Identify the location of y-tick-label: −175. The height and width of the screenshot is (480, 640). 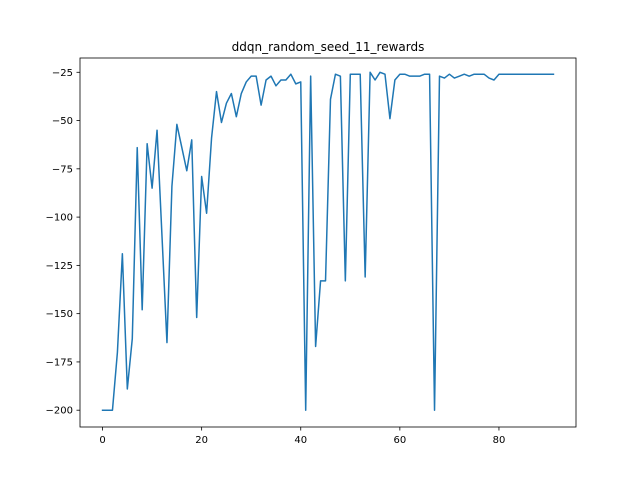
(59, 362).